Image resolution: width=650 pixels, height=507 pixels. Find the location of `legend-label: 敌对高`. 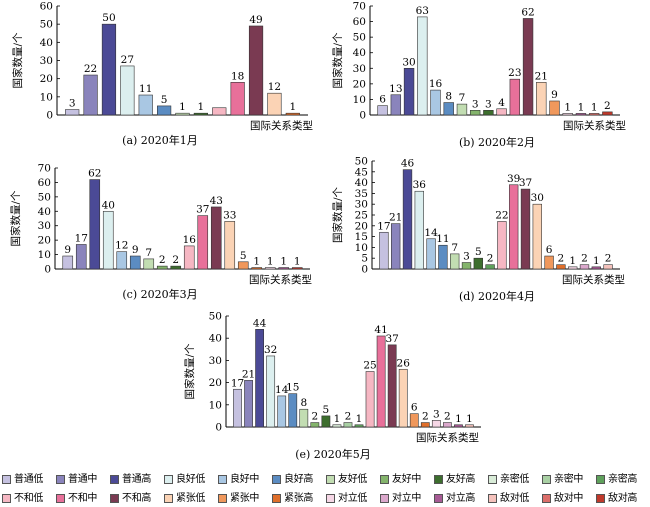

legend-label: 敌对高 is located at coordinates (623, 498).